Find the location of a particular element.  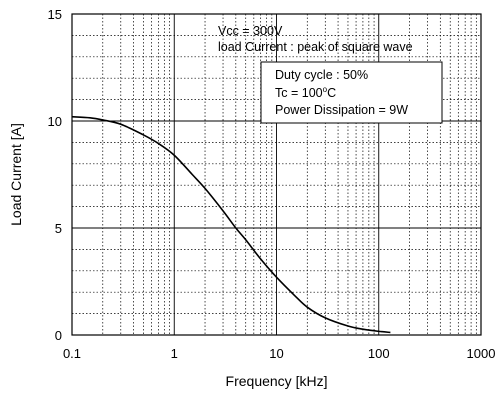

annotation-vcc: Vcc = 300V is located at coordinates (250, 31).